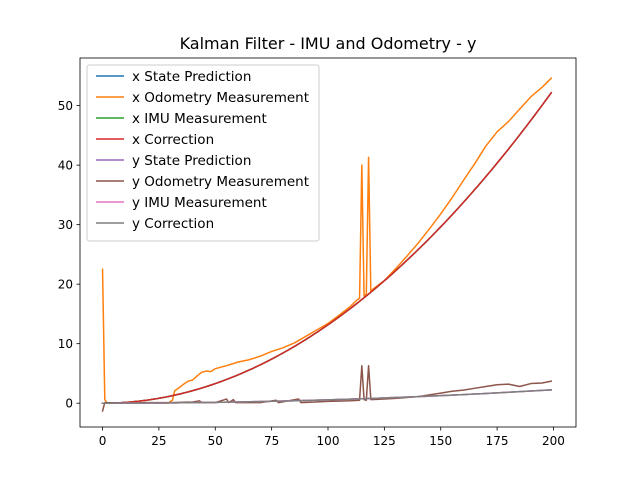  Describe the element at coordinates (440, 441) in the screenshot. I see `x-tick-label: 150` at that location.